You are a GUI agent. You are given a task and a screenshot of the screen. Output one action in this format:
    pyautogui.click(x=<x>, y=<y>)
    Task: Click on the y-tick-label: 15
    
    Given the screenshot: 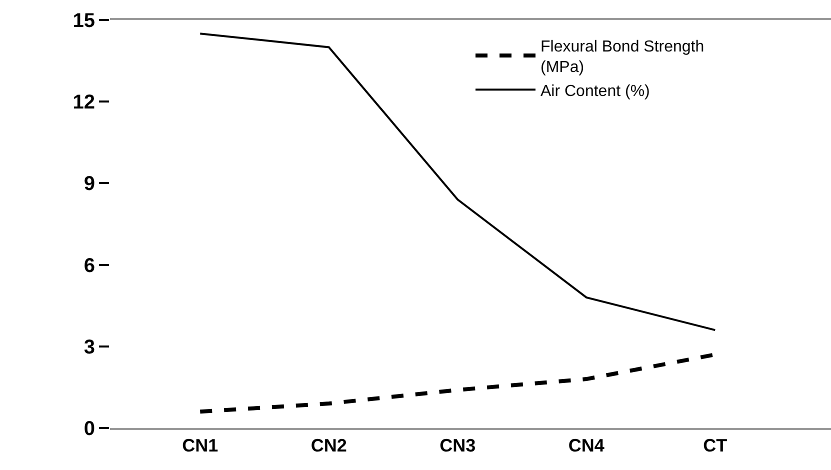 What is the action you would take?
    pyautogui.click(x=83, y=21)
    